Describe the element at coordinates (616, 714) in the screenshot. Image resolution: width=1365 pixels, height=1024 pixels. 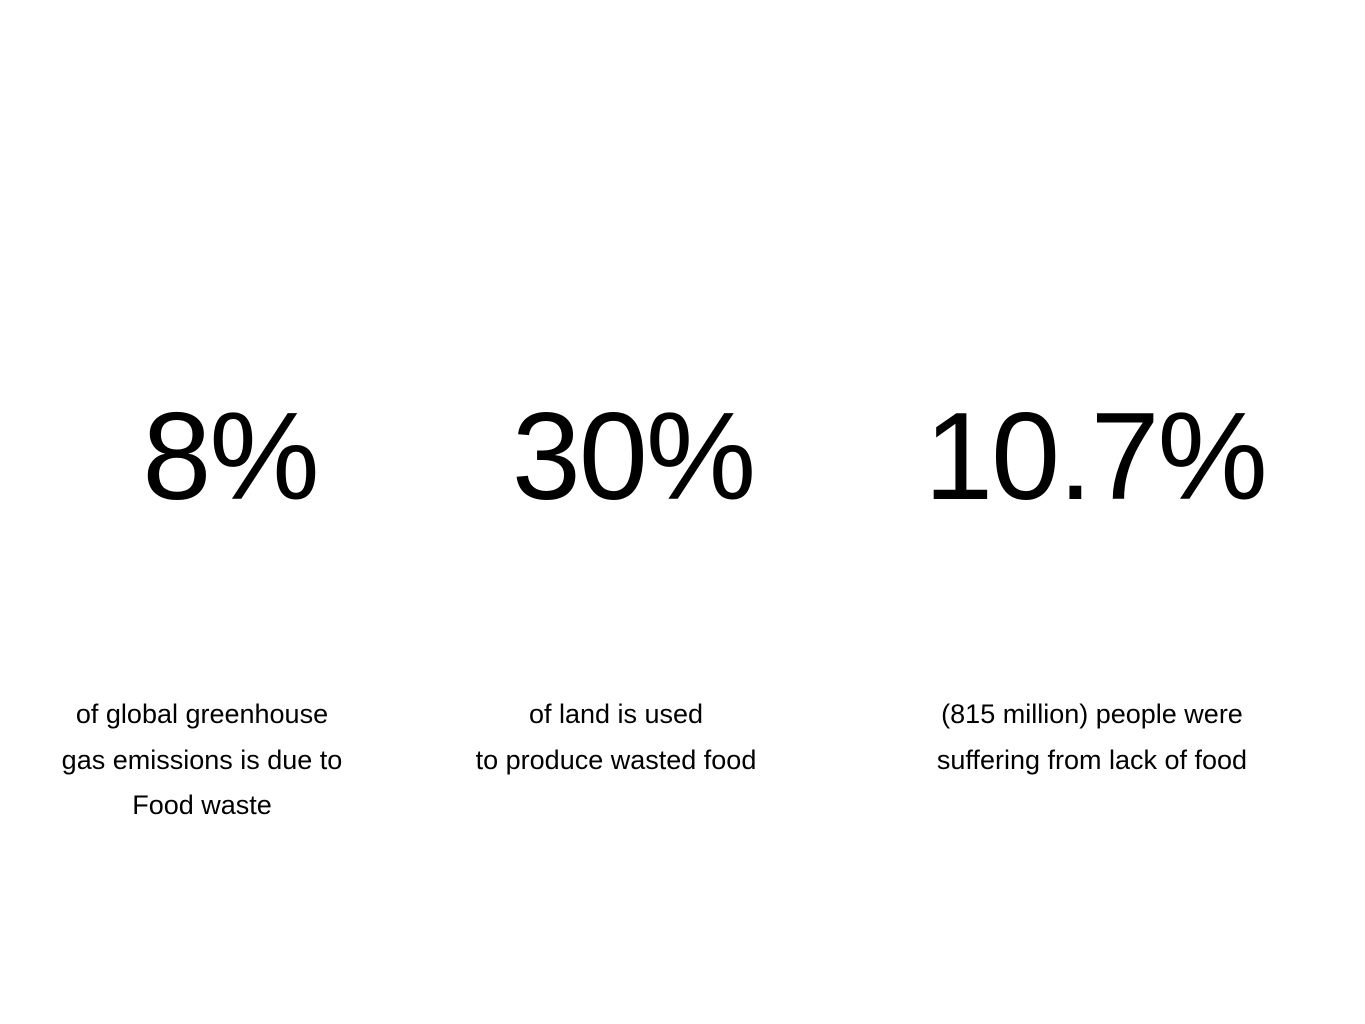
I see `caption-line: of land is used` at that location.